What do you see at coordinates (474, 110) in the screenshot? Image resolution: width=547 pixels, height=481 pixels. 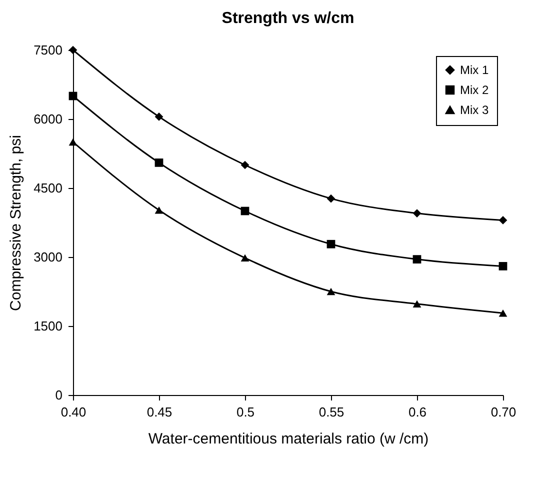 I see `legend-label: Mix 3` at bounding box center [474, 110].